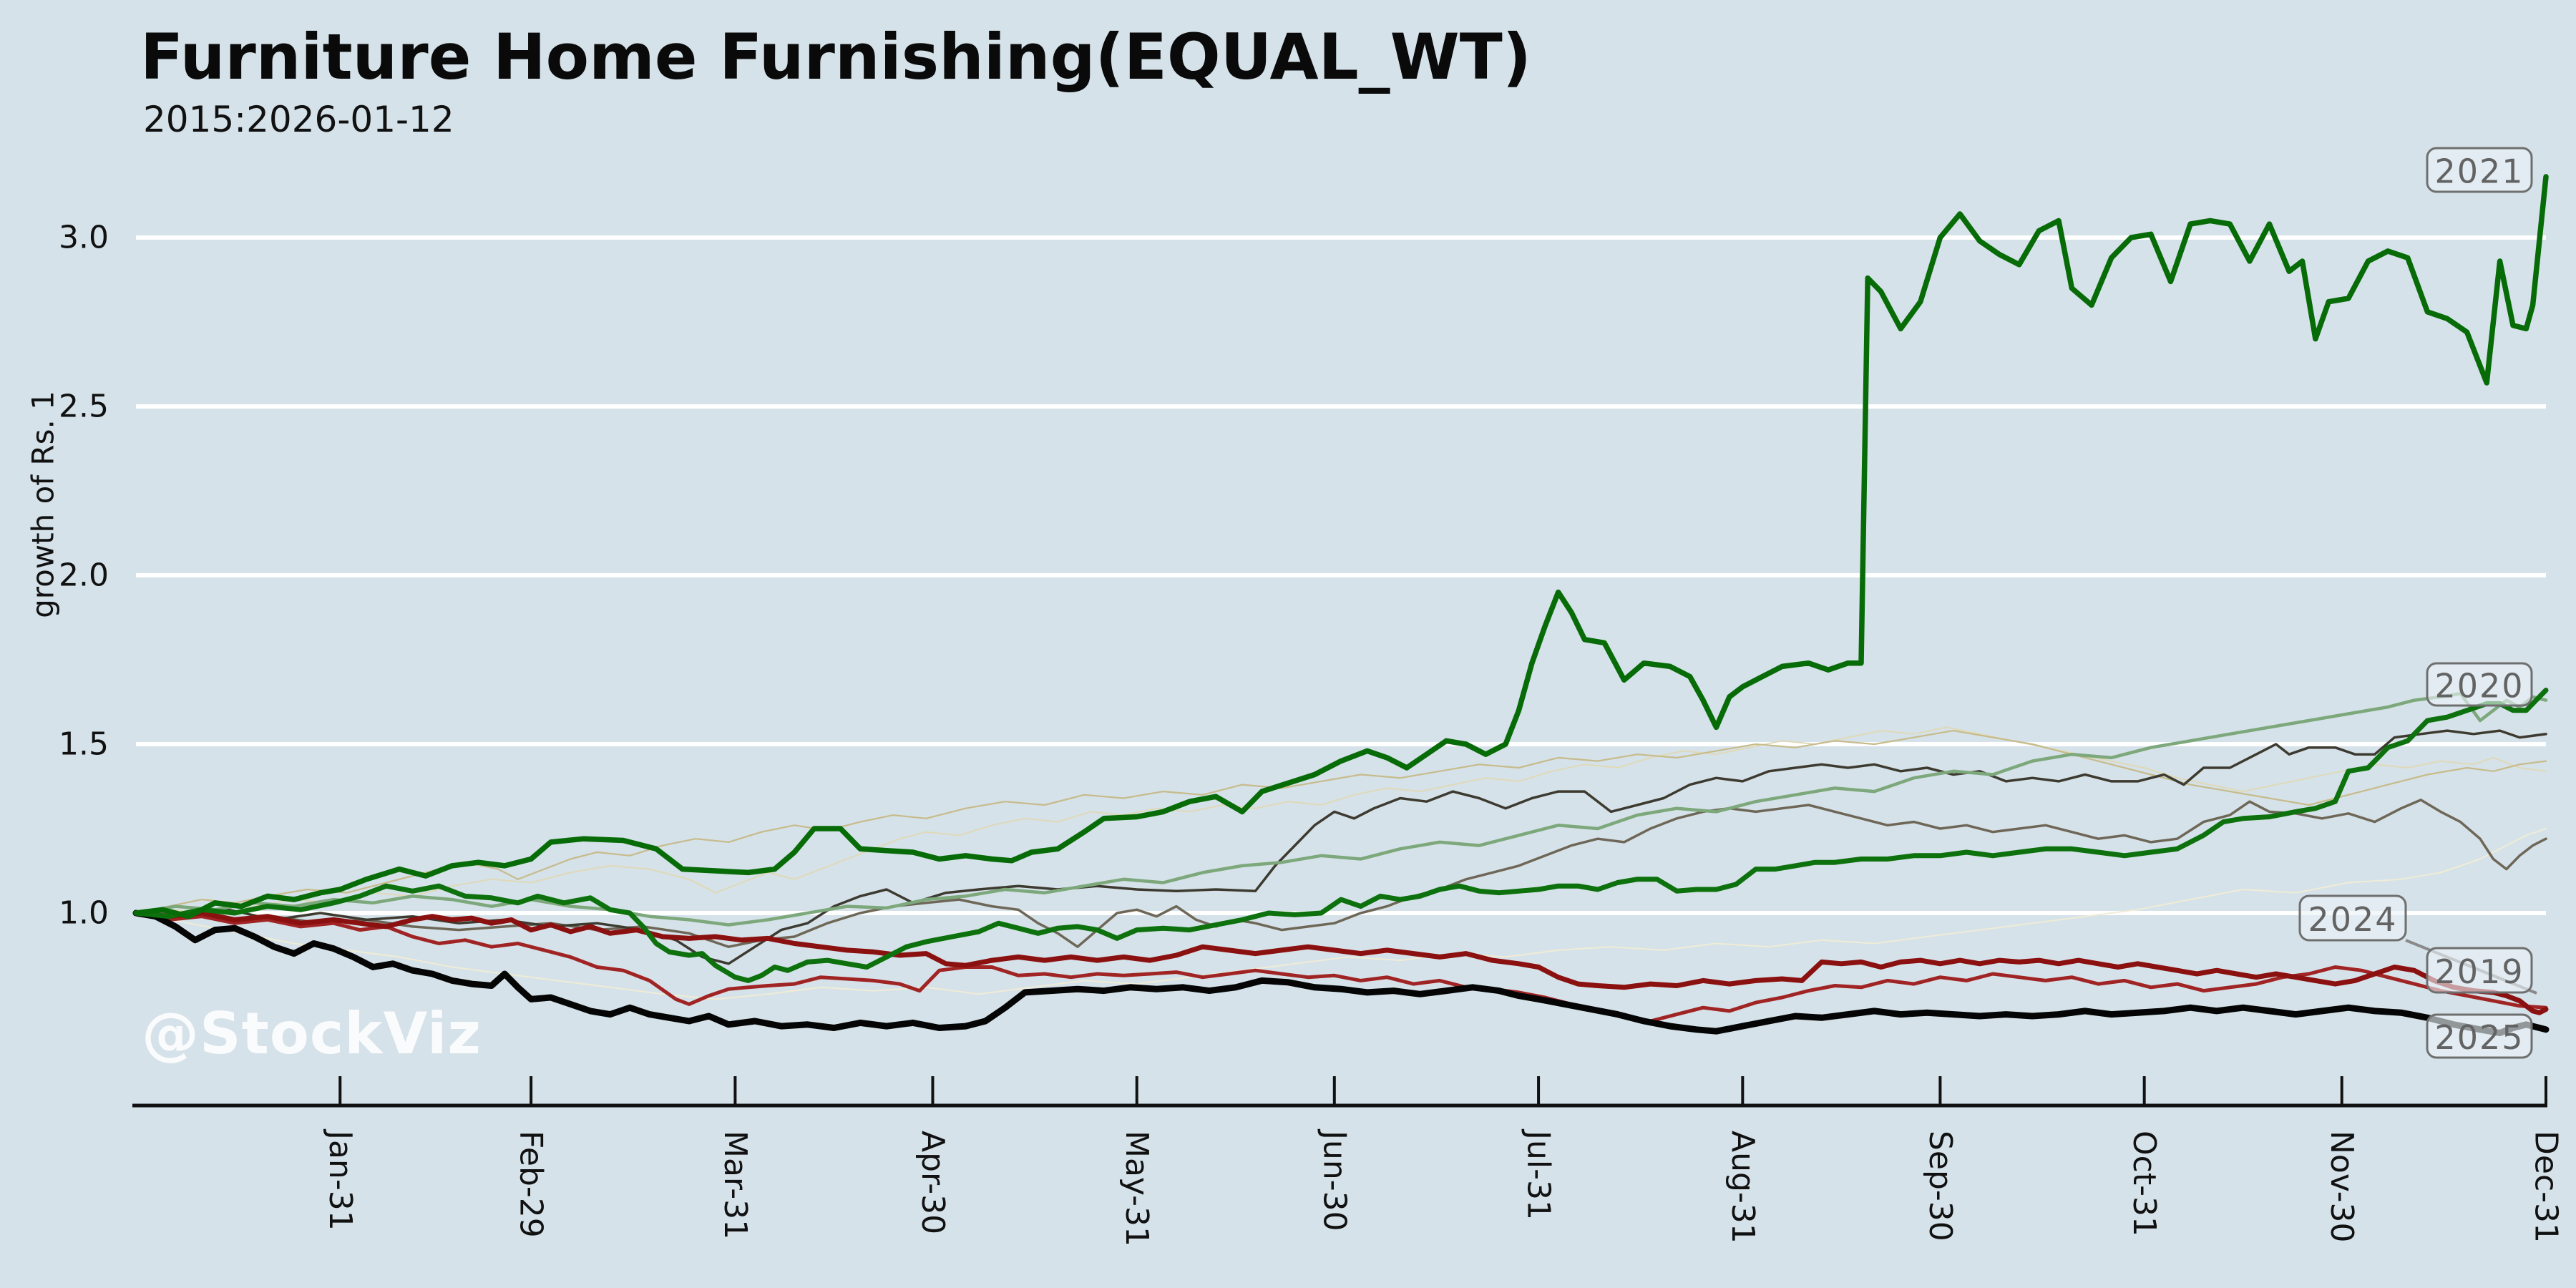  Describe the element at coordinates (43, 504) in the screenshot. I see `y-axis-label: growth of Rs. 1` at that location.